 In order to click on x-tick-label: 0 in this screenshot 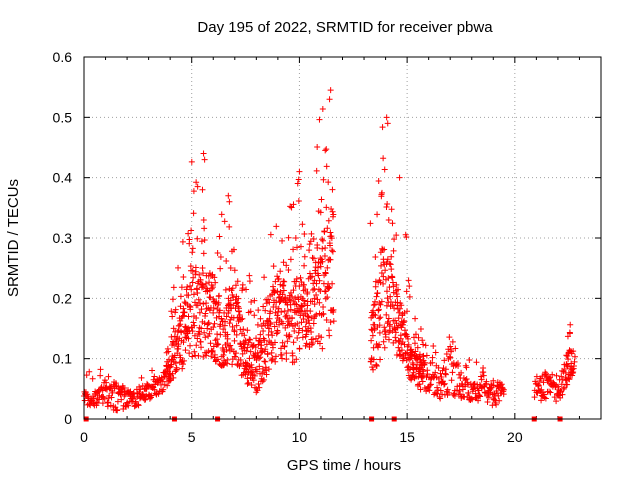, I will do `click(84, 437)`.